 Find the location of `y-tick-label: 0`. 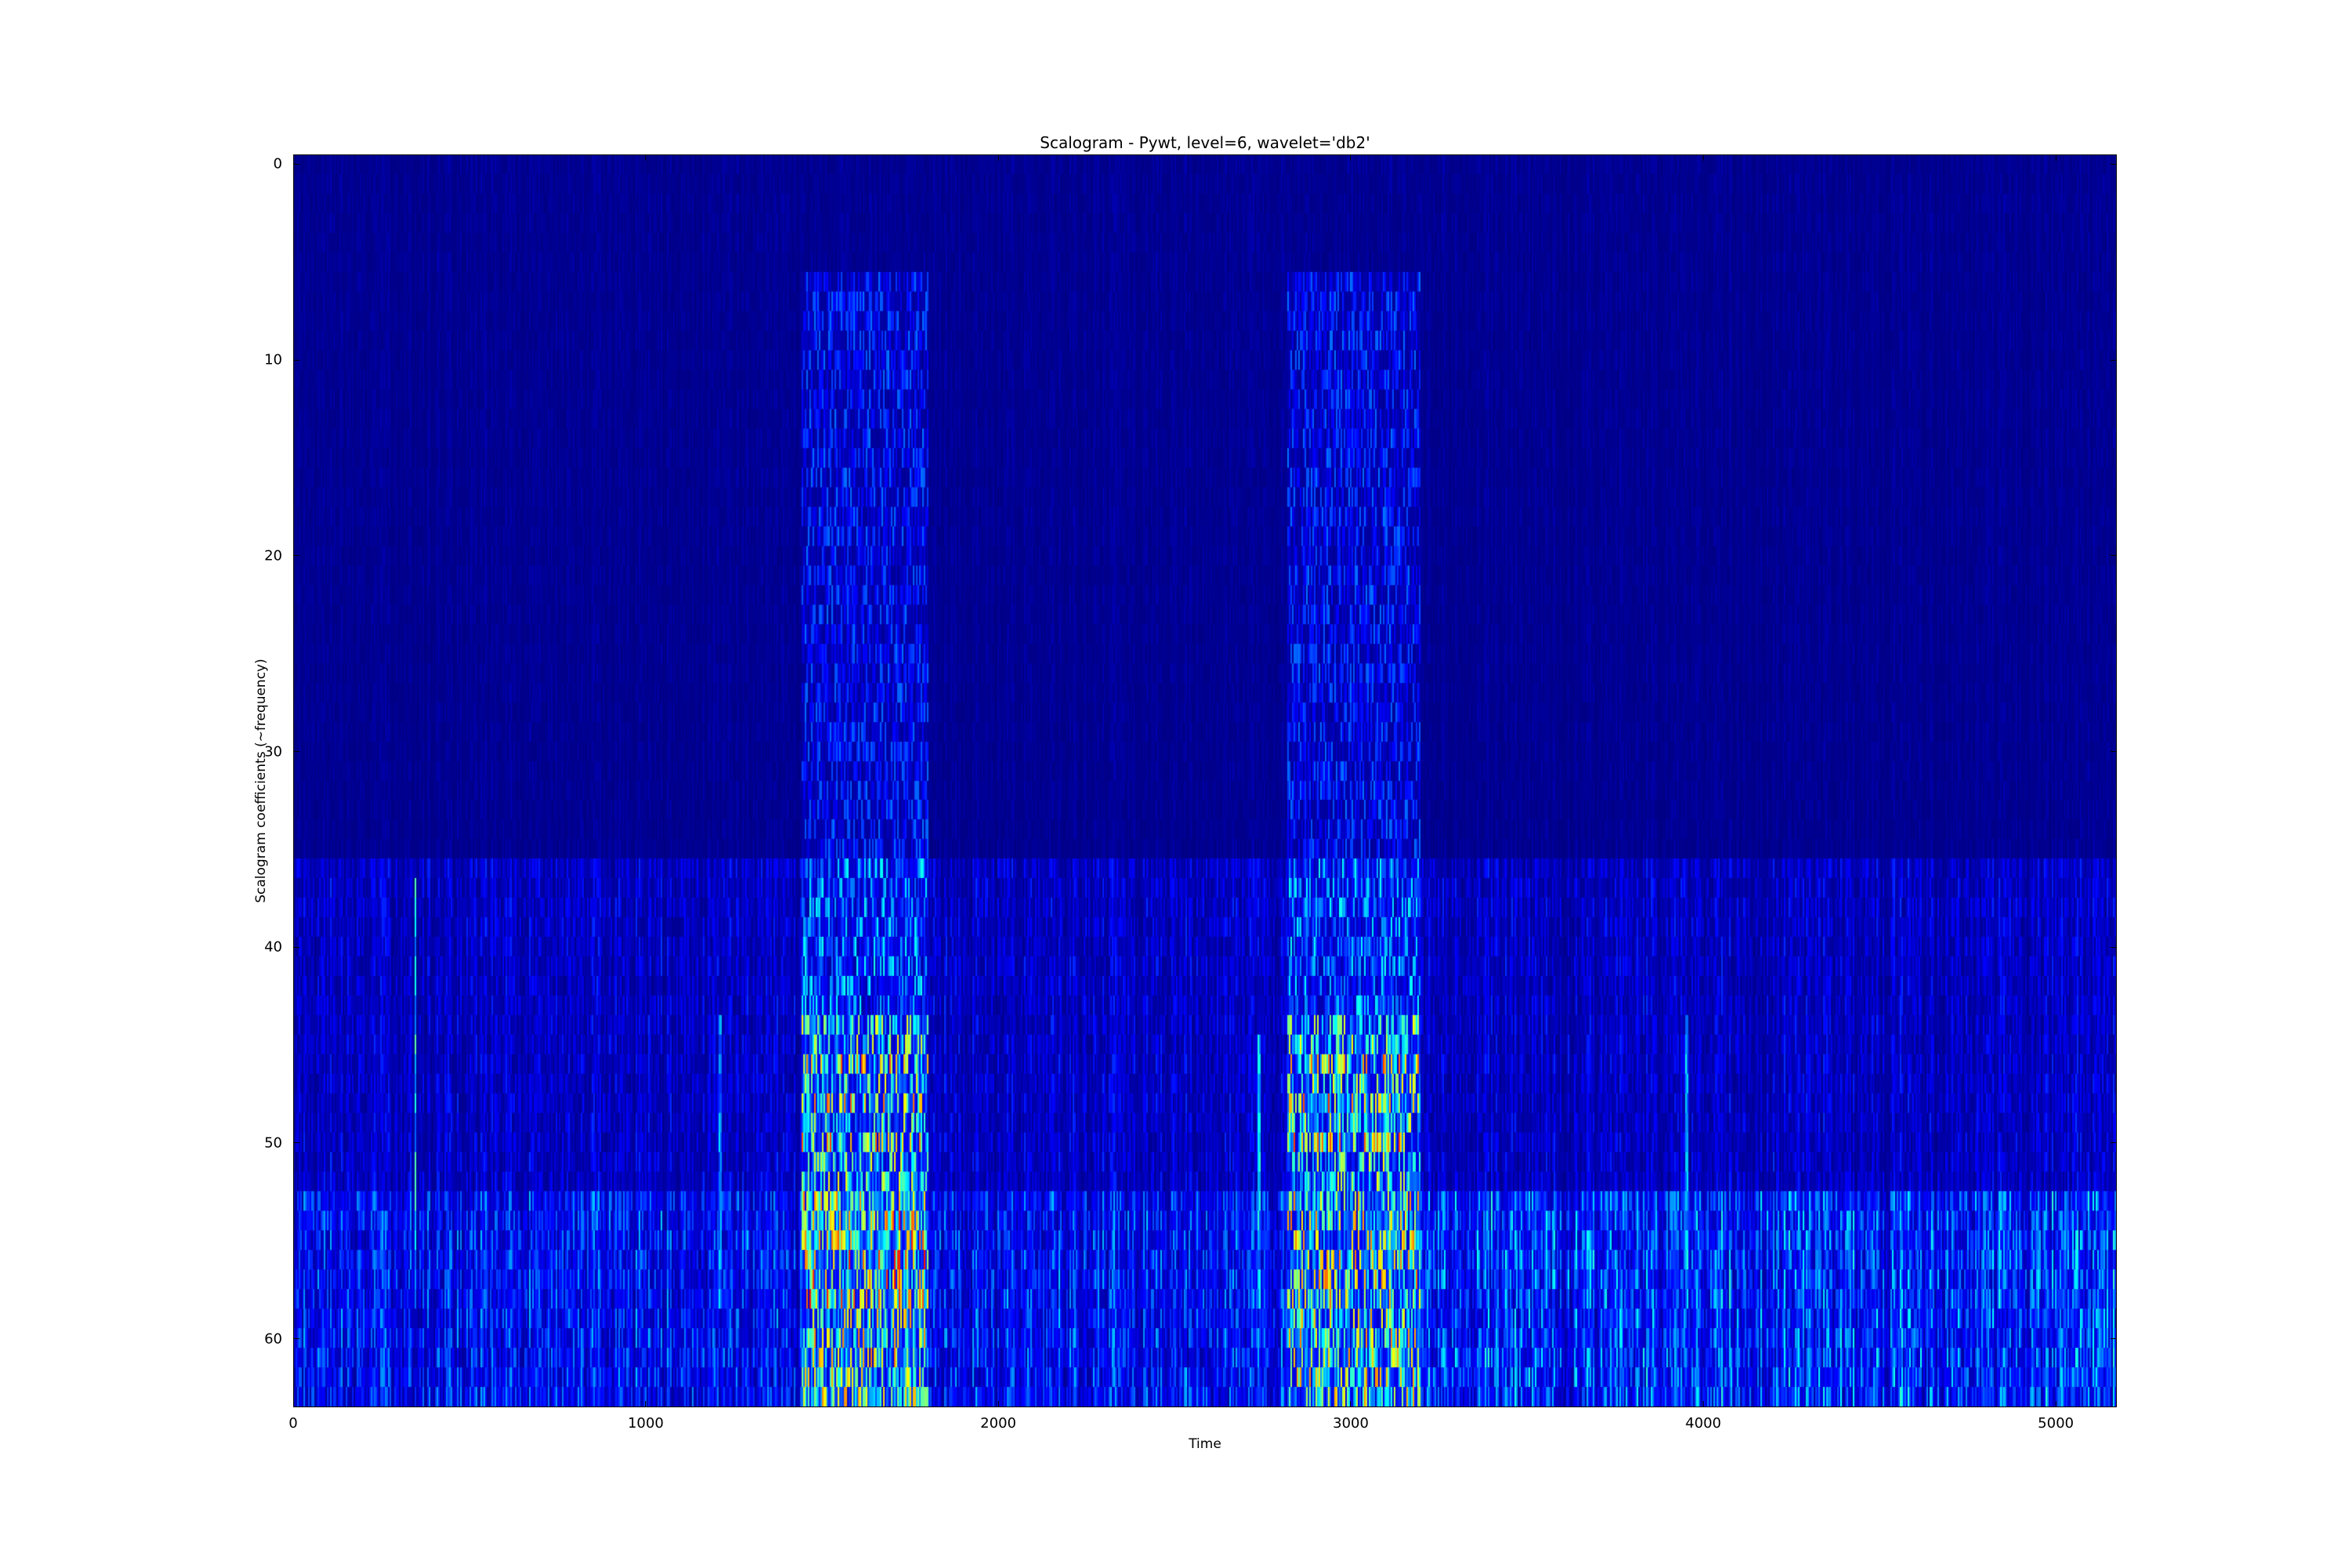

y-tick-label: 0 is located at coordinates (277, 163).